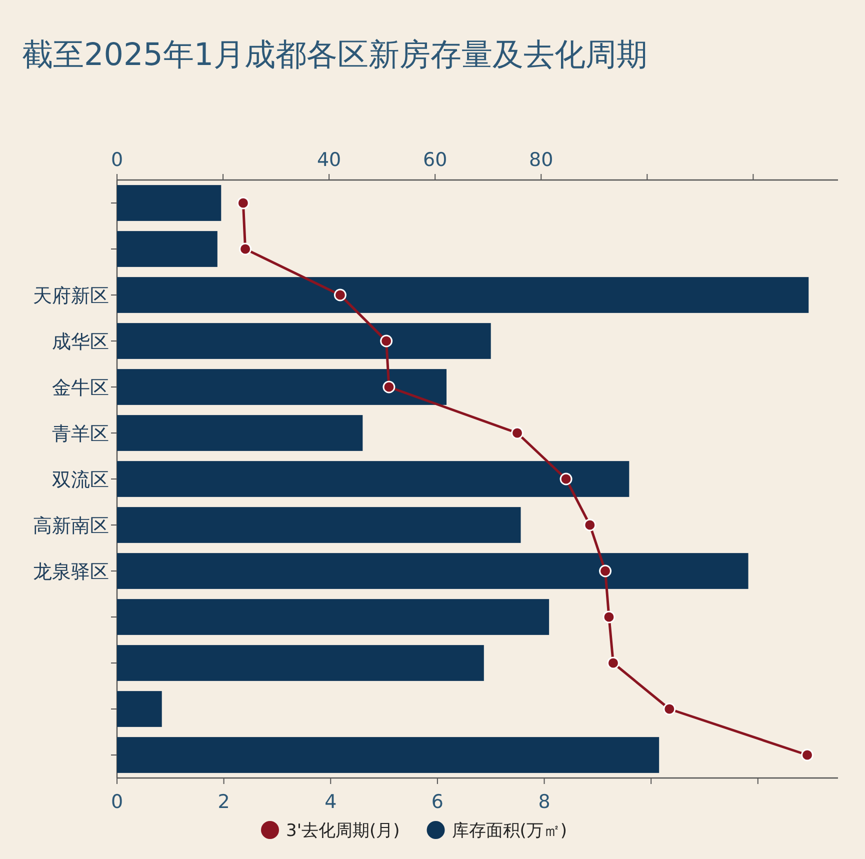 The image size is (865, 859). I want to click on x-tick-label: 6, so click(437, 802).